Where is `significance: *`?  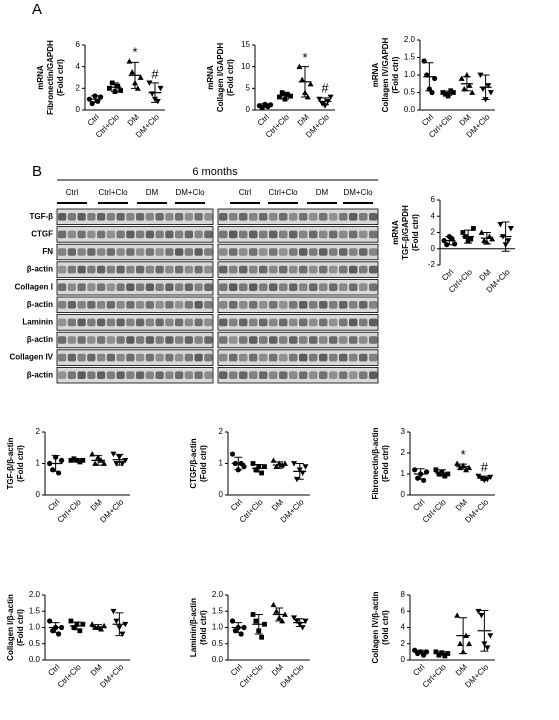
significance: * is located at coordinates (134, 52).